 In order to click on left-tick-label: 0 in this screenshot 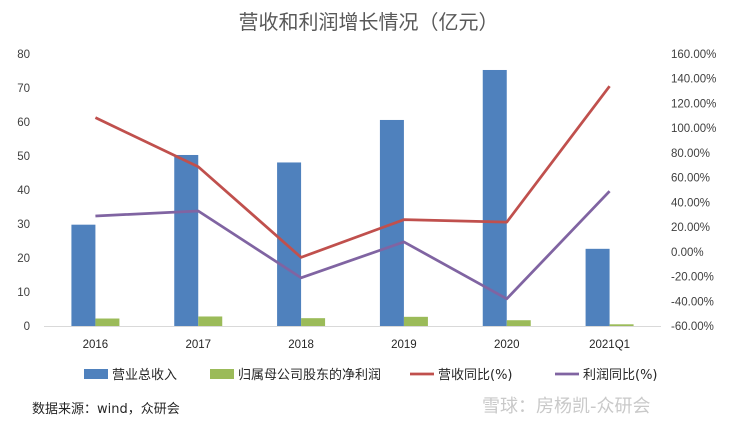, I will do `click(27, 327)`.